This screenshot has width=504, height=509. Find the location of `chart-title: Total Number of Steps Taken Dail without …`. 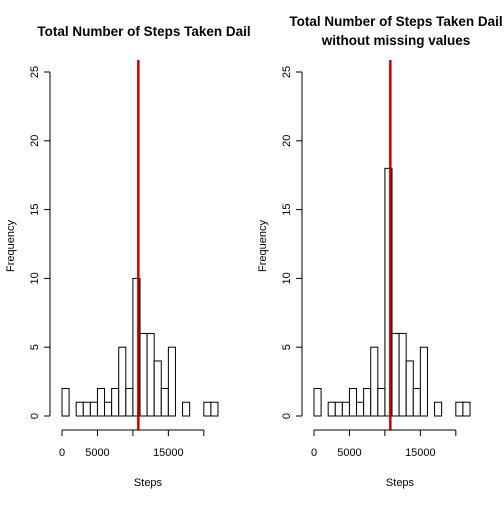

chart-title: Total Number of Steps Taken Dail without … is located at coordinates (395, 31).